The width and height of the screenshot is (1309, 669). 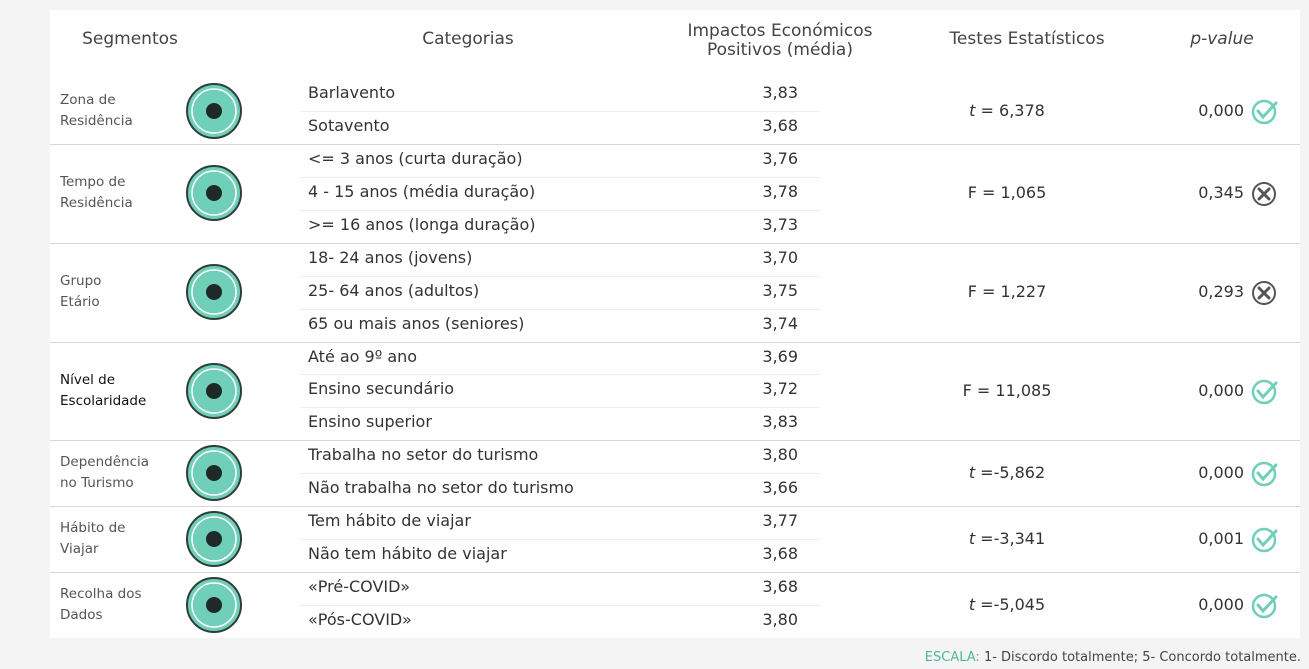 What do you see at coordinates (352, 92) in the screenshot?
I see `category: Barlavento` at bounding box center [352, 92].